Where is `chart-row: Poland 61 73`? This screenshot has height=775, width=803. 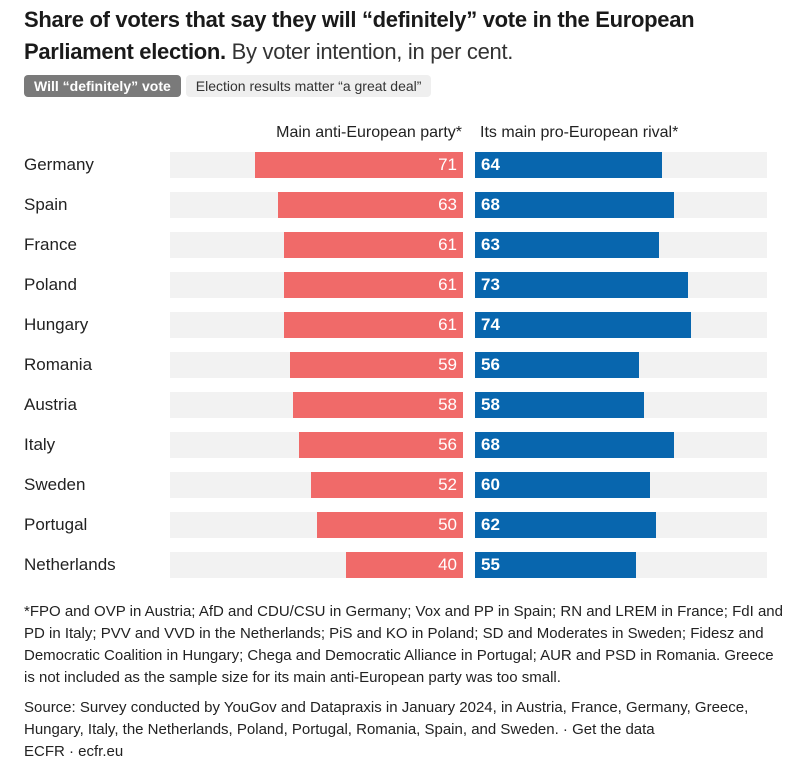
chart-row: Poland 61 73 is located at coordinates (401, 285).